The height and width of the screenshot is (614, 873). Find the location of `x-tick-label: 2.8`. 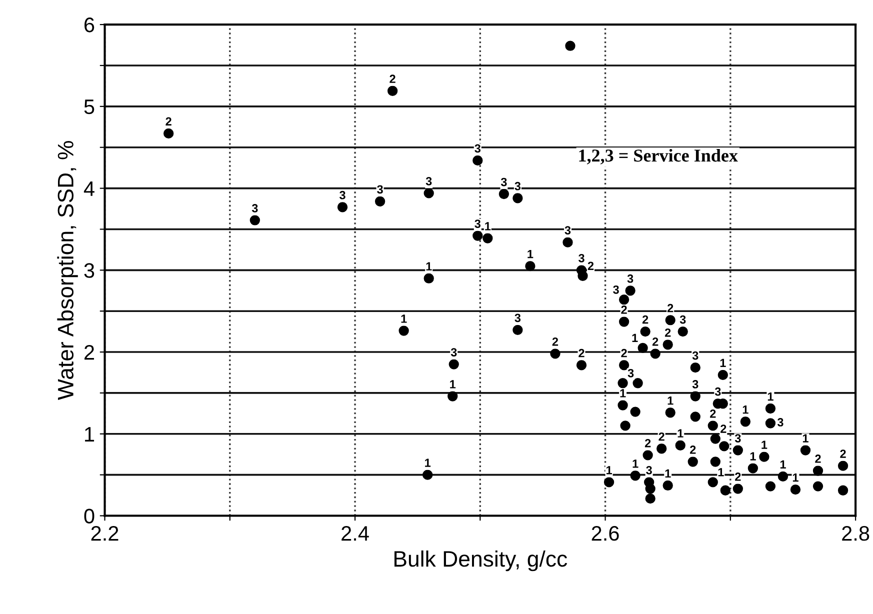

x-tick-label: 2.8 is located at coordinates (856, 533).